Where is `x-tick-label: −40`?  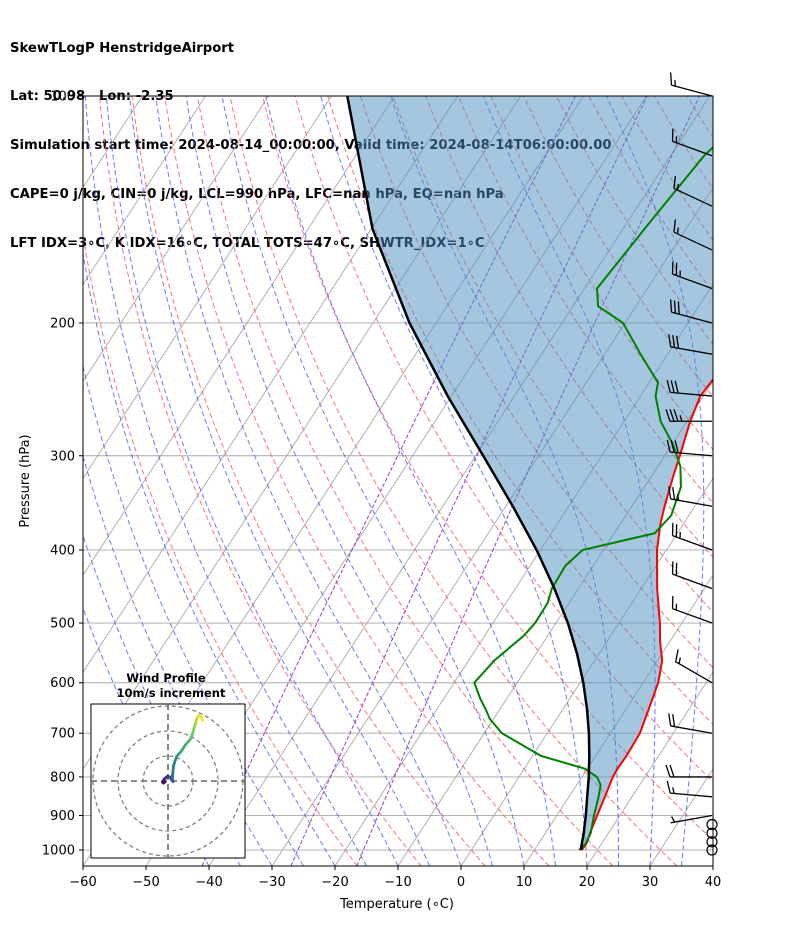
x-tick-label: −40 is located at coordinates (208, 882).